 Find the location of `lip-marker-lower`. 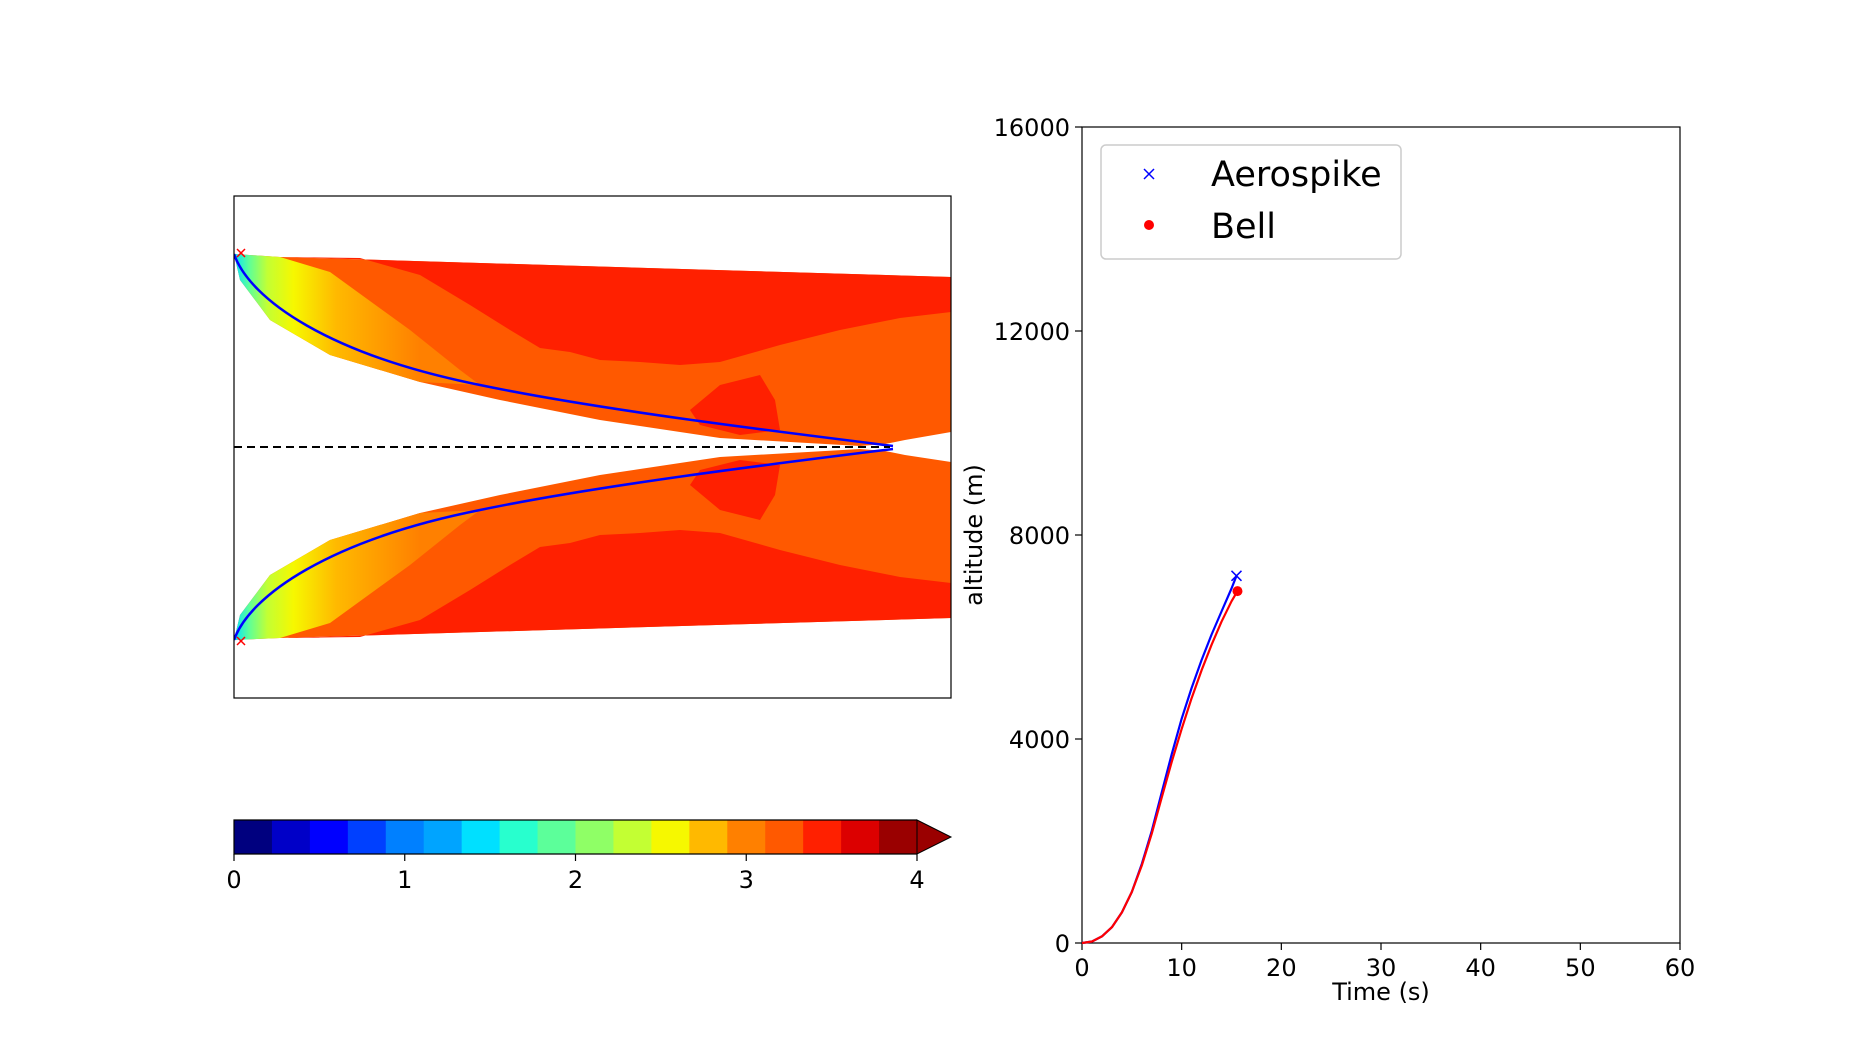

lip-marker-lower is located at coordinates (241, 641).